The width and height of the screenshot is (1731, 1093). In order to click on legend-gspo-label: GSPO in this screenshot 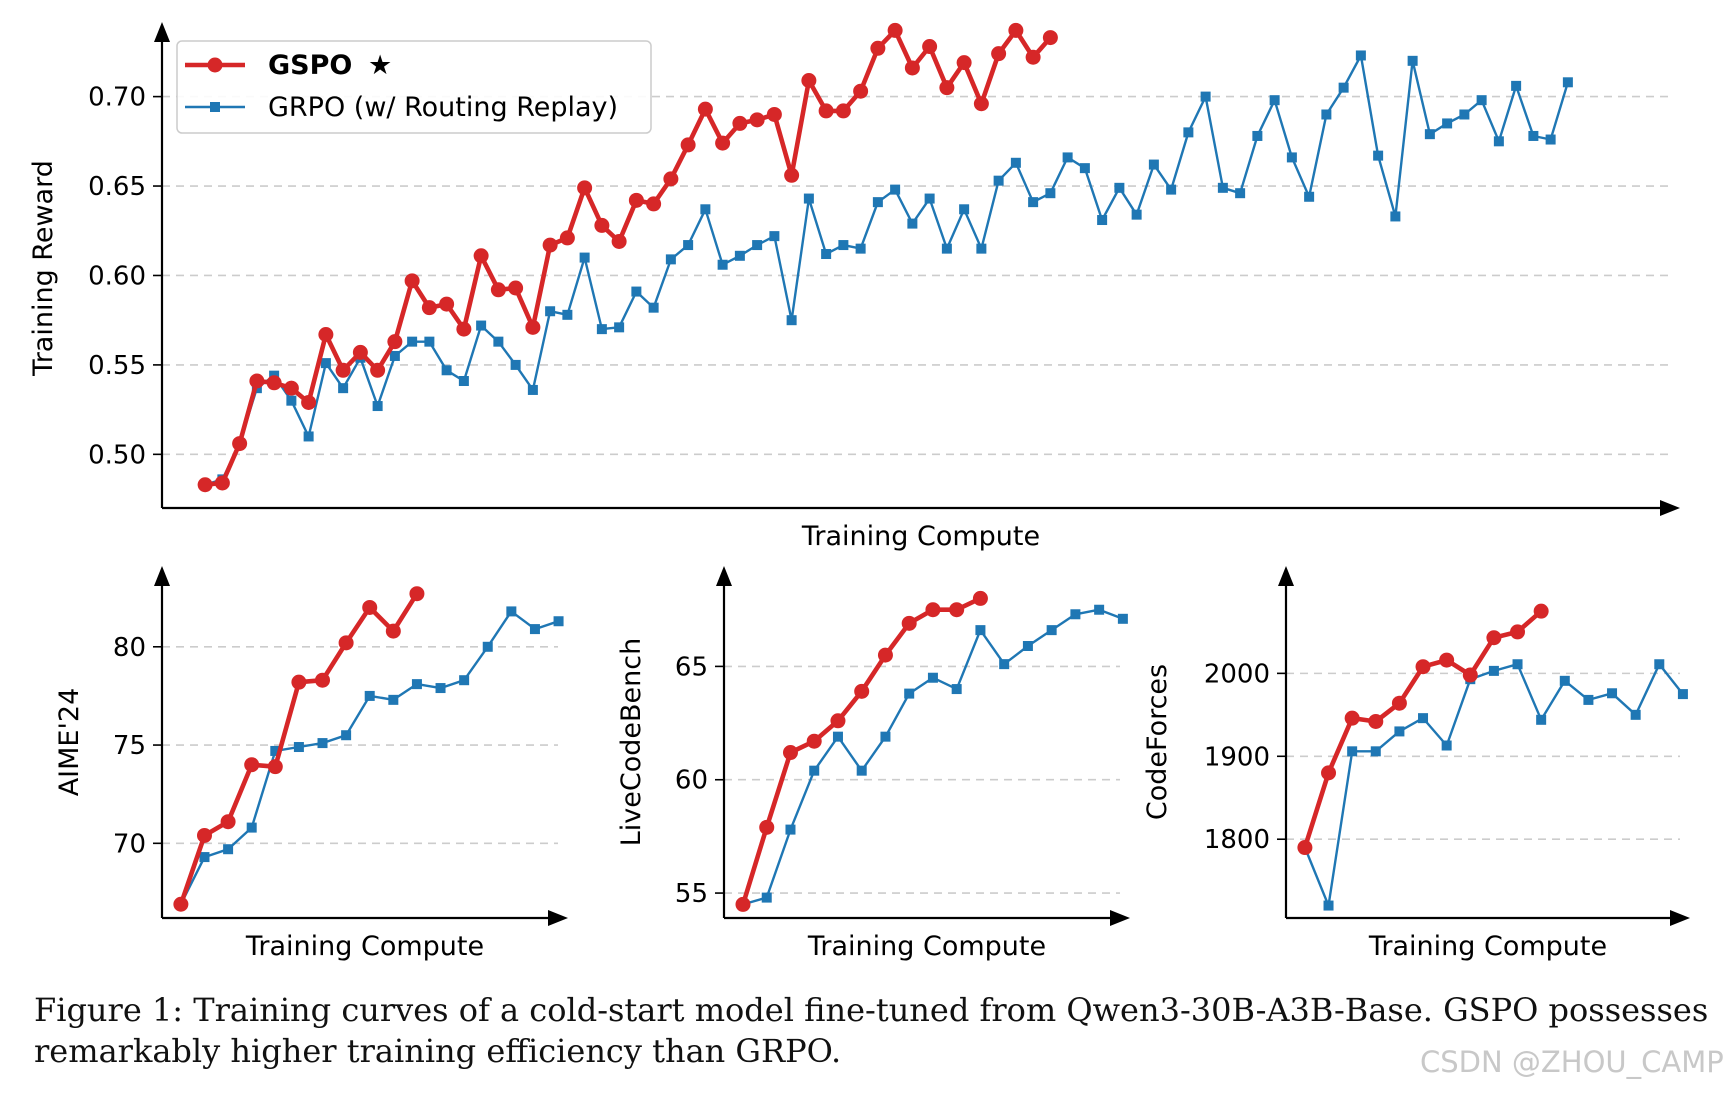, I will do `click(310, 65)`.